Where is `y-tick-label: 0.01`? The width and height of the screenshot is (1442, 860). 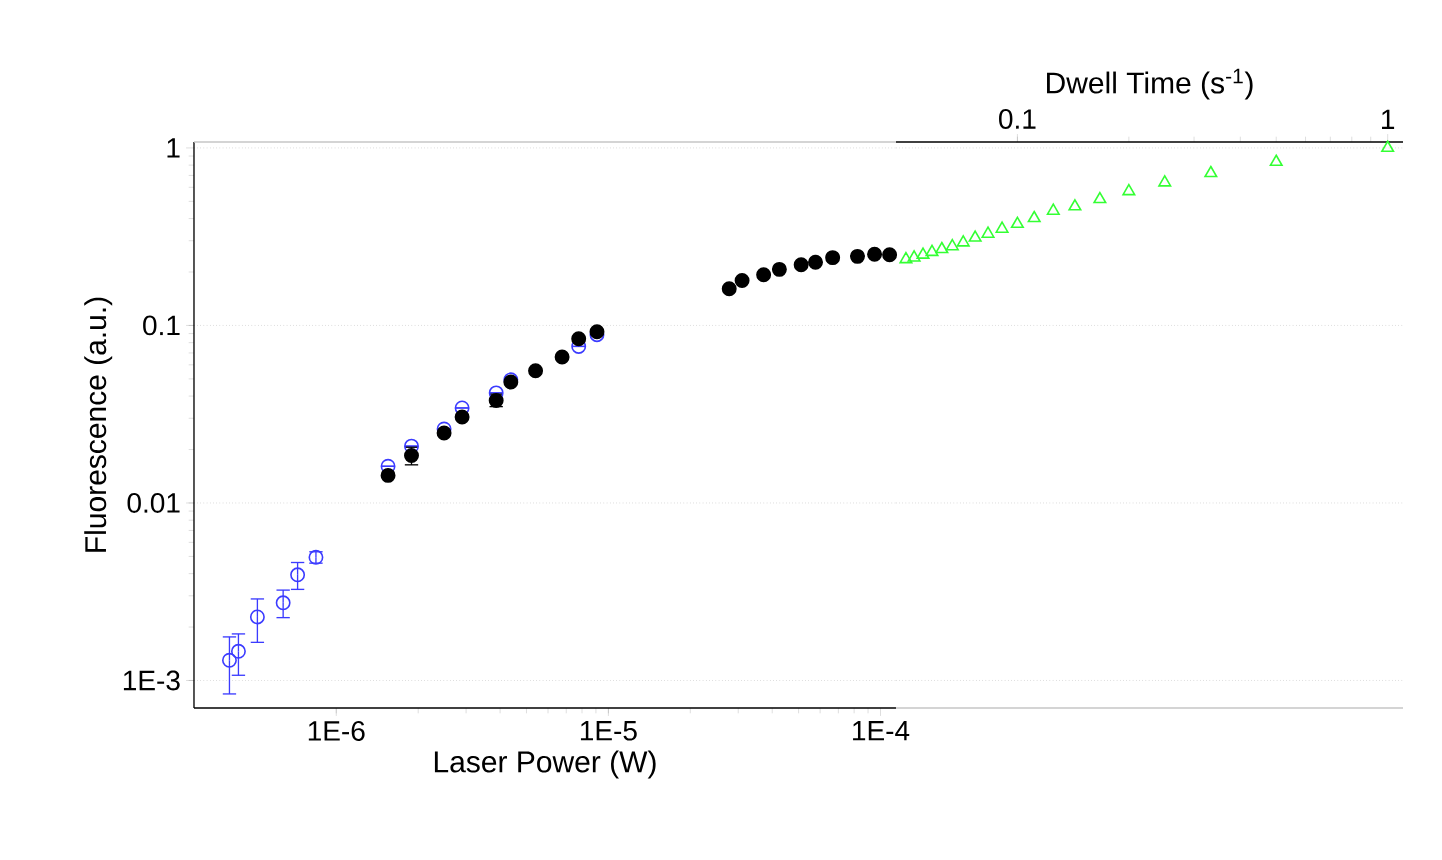 y-tick-label: 0.01 is located at coordinates (153, 503).